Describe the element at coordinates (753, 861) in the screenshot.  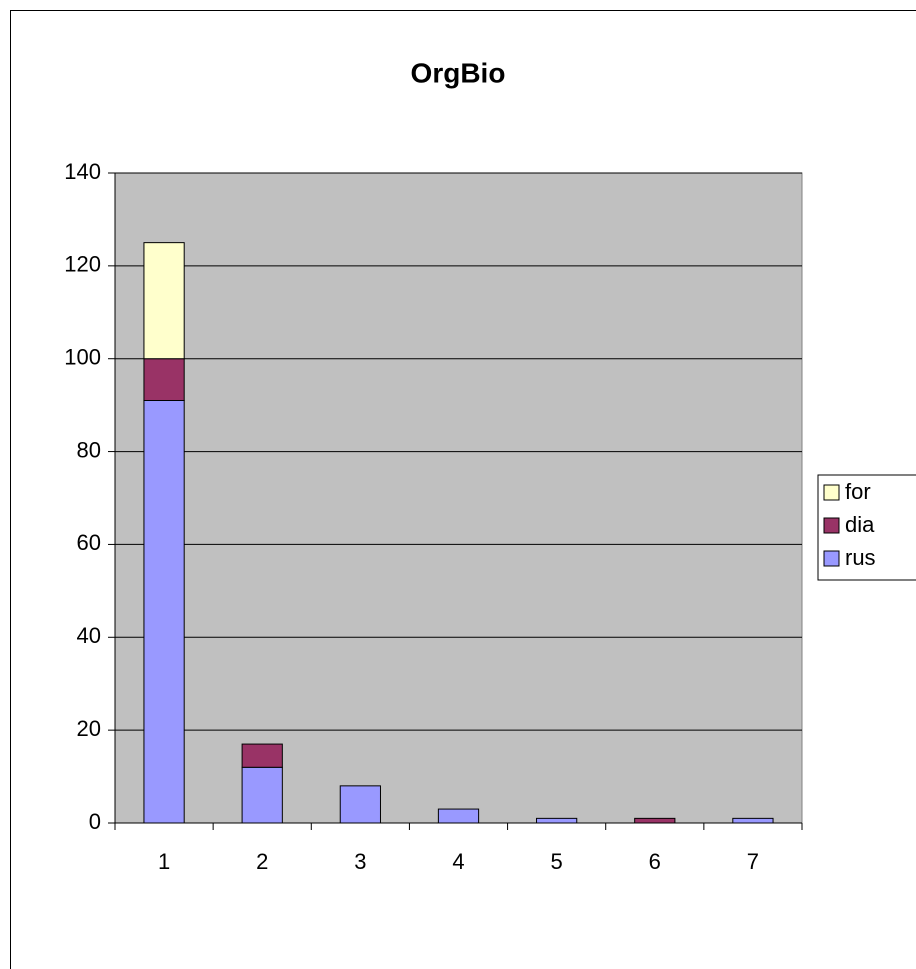
I see `x-tick-label: 7` at that location.